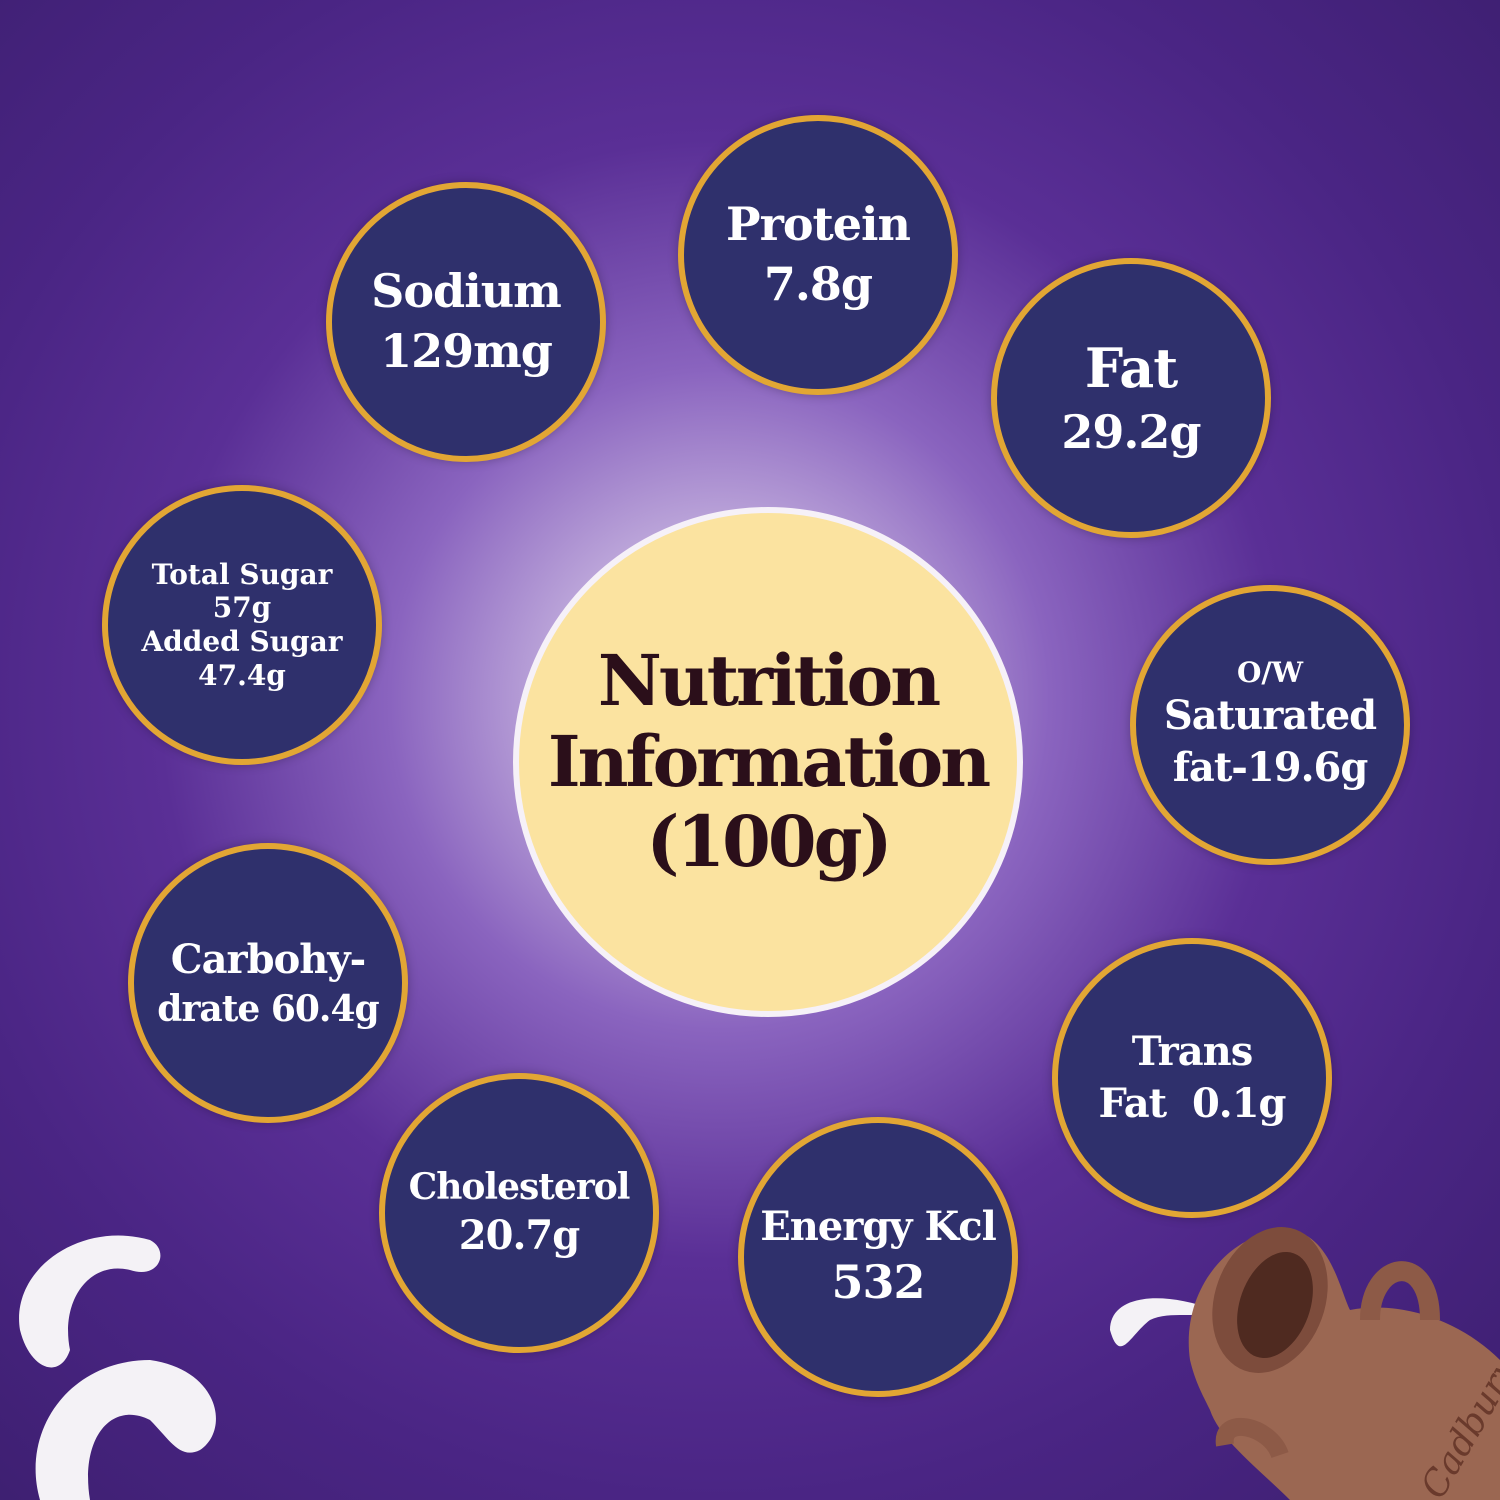 The image size is (1500, 1500). I want to click on saturated-fat-bubble: O/W Saturated fat-19.6g, so click(1270, 725).